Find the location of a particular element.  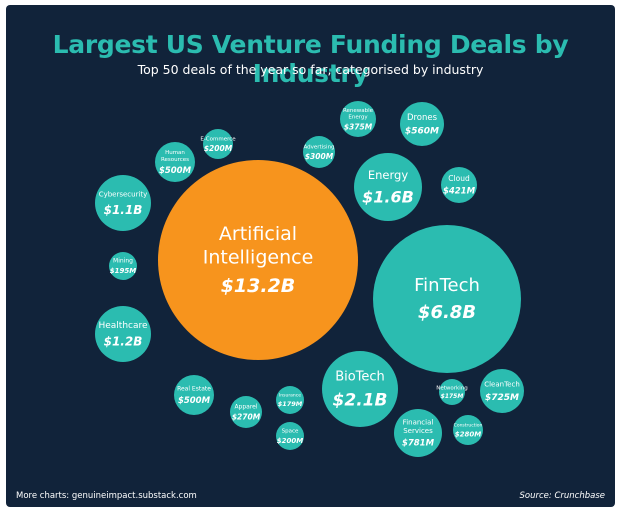

bubble-circle-energy is located at coordinates (388, 187).